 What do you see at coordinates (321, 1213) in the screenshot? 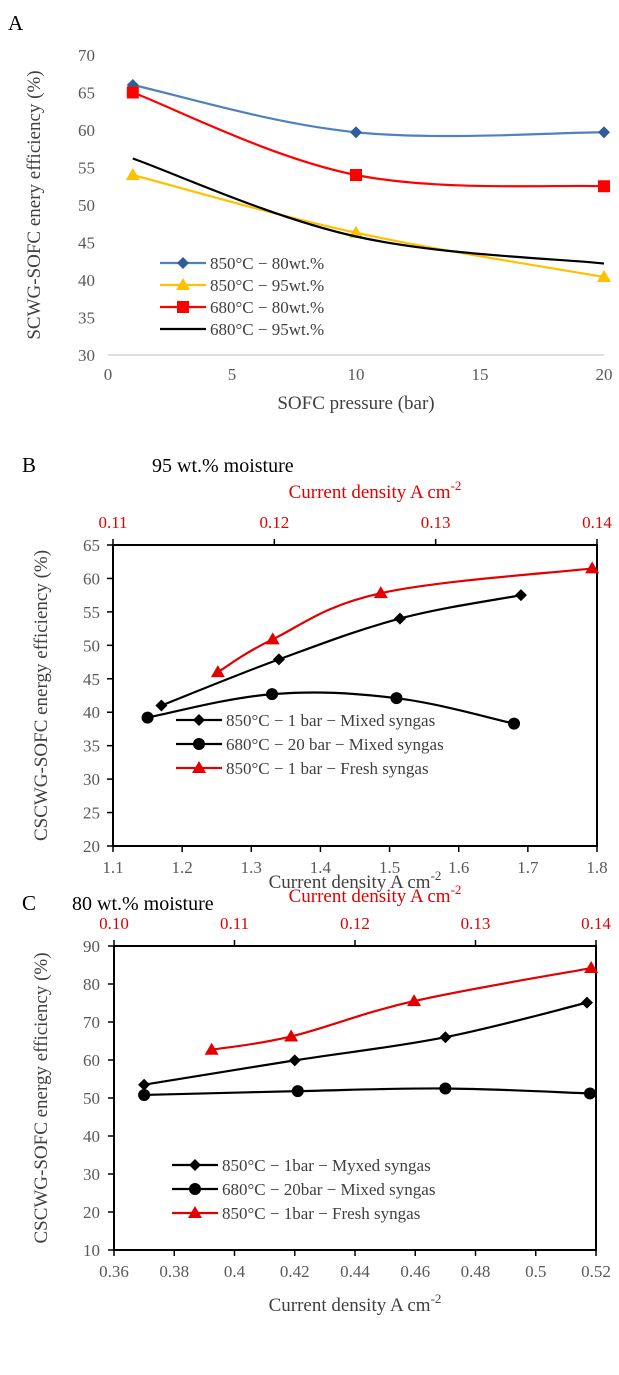
I see `legend-entry: 850°C − 1bar − Fresh syngas` at bounding box center [321, 1213].